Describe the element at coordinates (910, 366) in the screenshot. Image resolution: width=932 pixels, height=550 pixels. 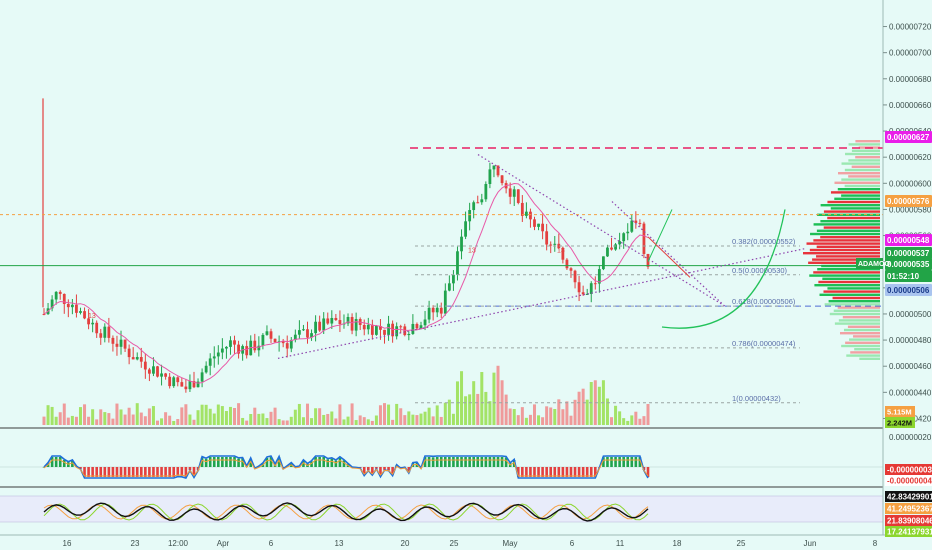
I see `price-tick-label: 0.00000460` at that location.